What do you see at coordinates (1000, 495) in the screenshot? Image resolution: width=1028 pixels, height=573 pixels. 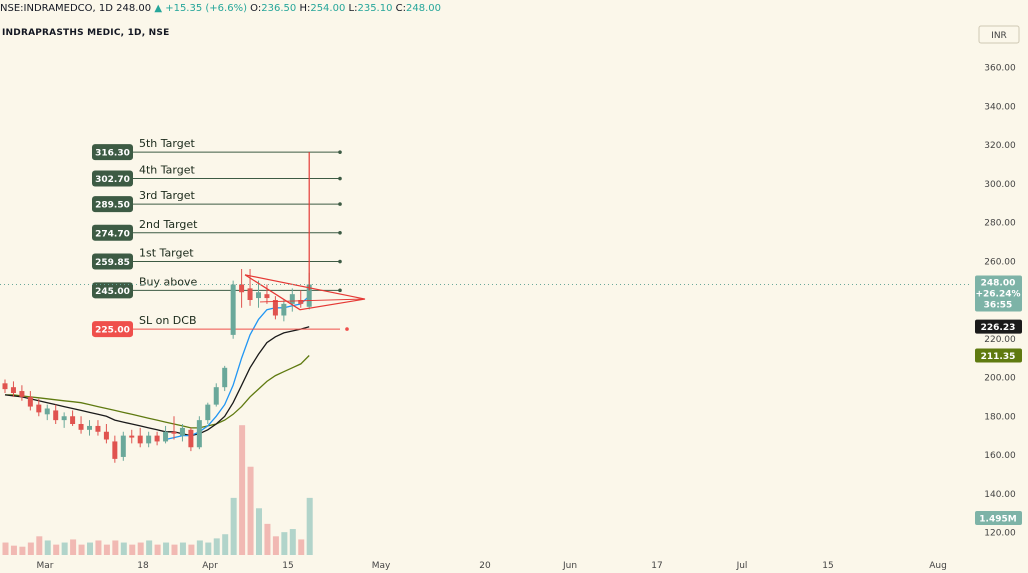 I see `y-tick-label: 140.00` at bounding box center [1000, 495].